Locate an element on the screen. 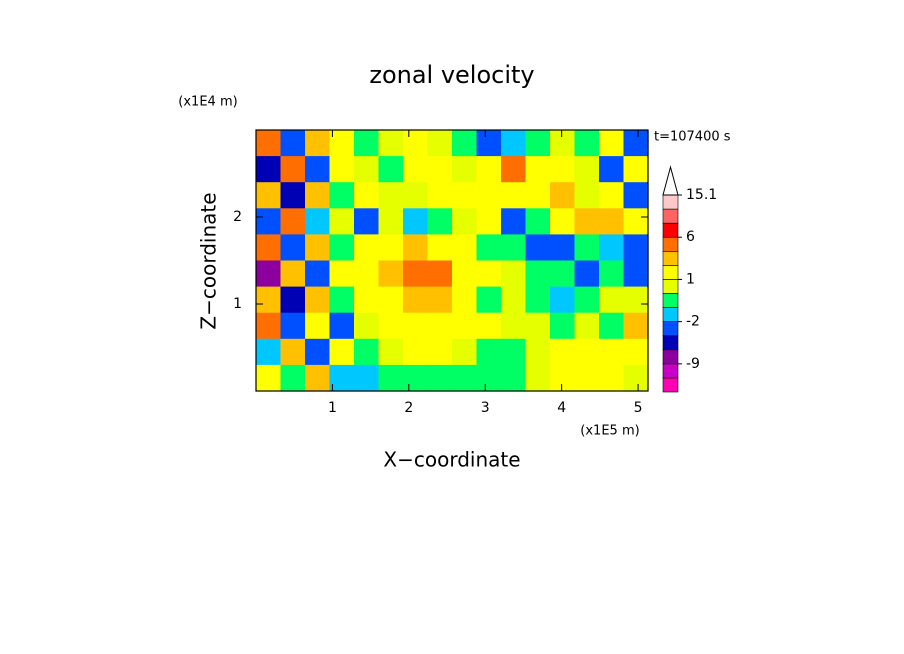 The height and width of the screenshot is (654, 904). colorbar-tick-label: 15.1 is located at coordinates (701, 195).